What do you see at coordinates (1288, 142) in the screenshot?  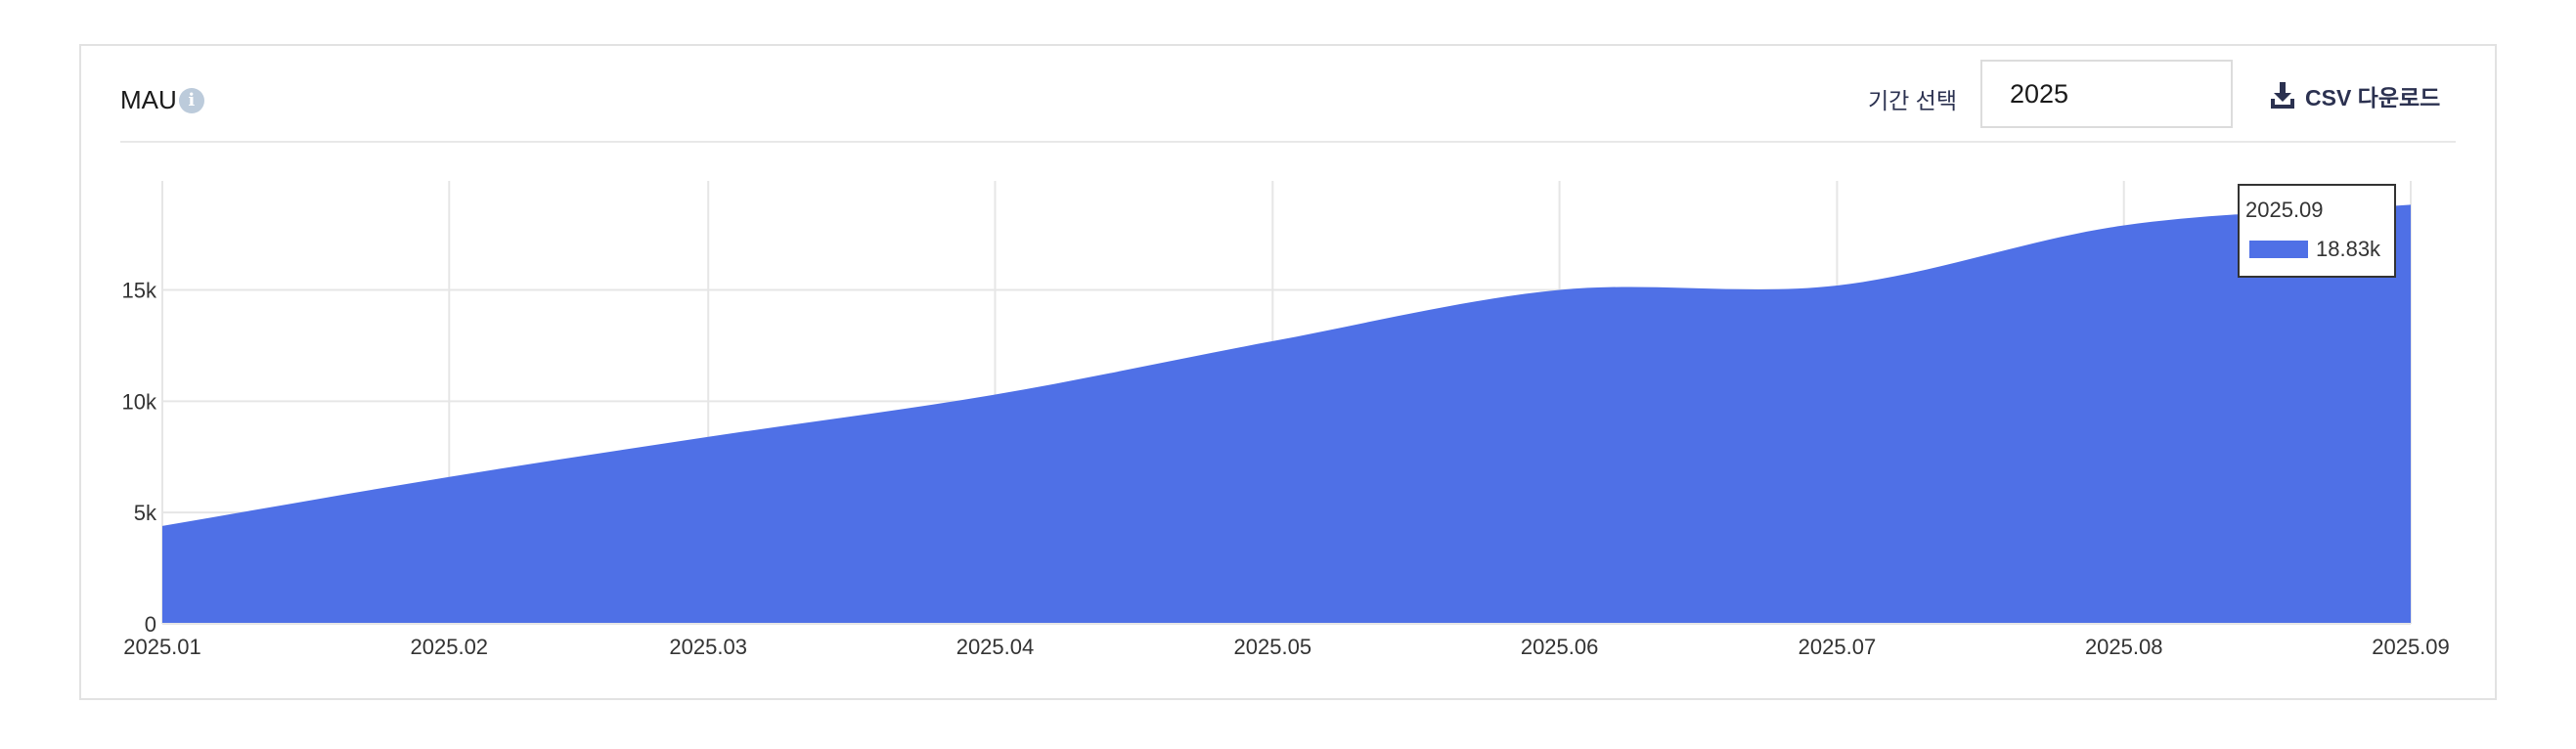 I see `header-divider` at bounding box center [1288, 142].